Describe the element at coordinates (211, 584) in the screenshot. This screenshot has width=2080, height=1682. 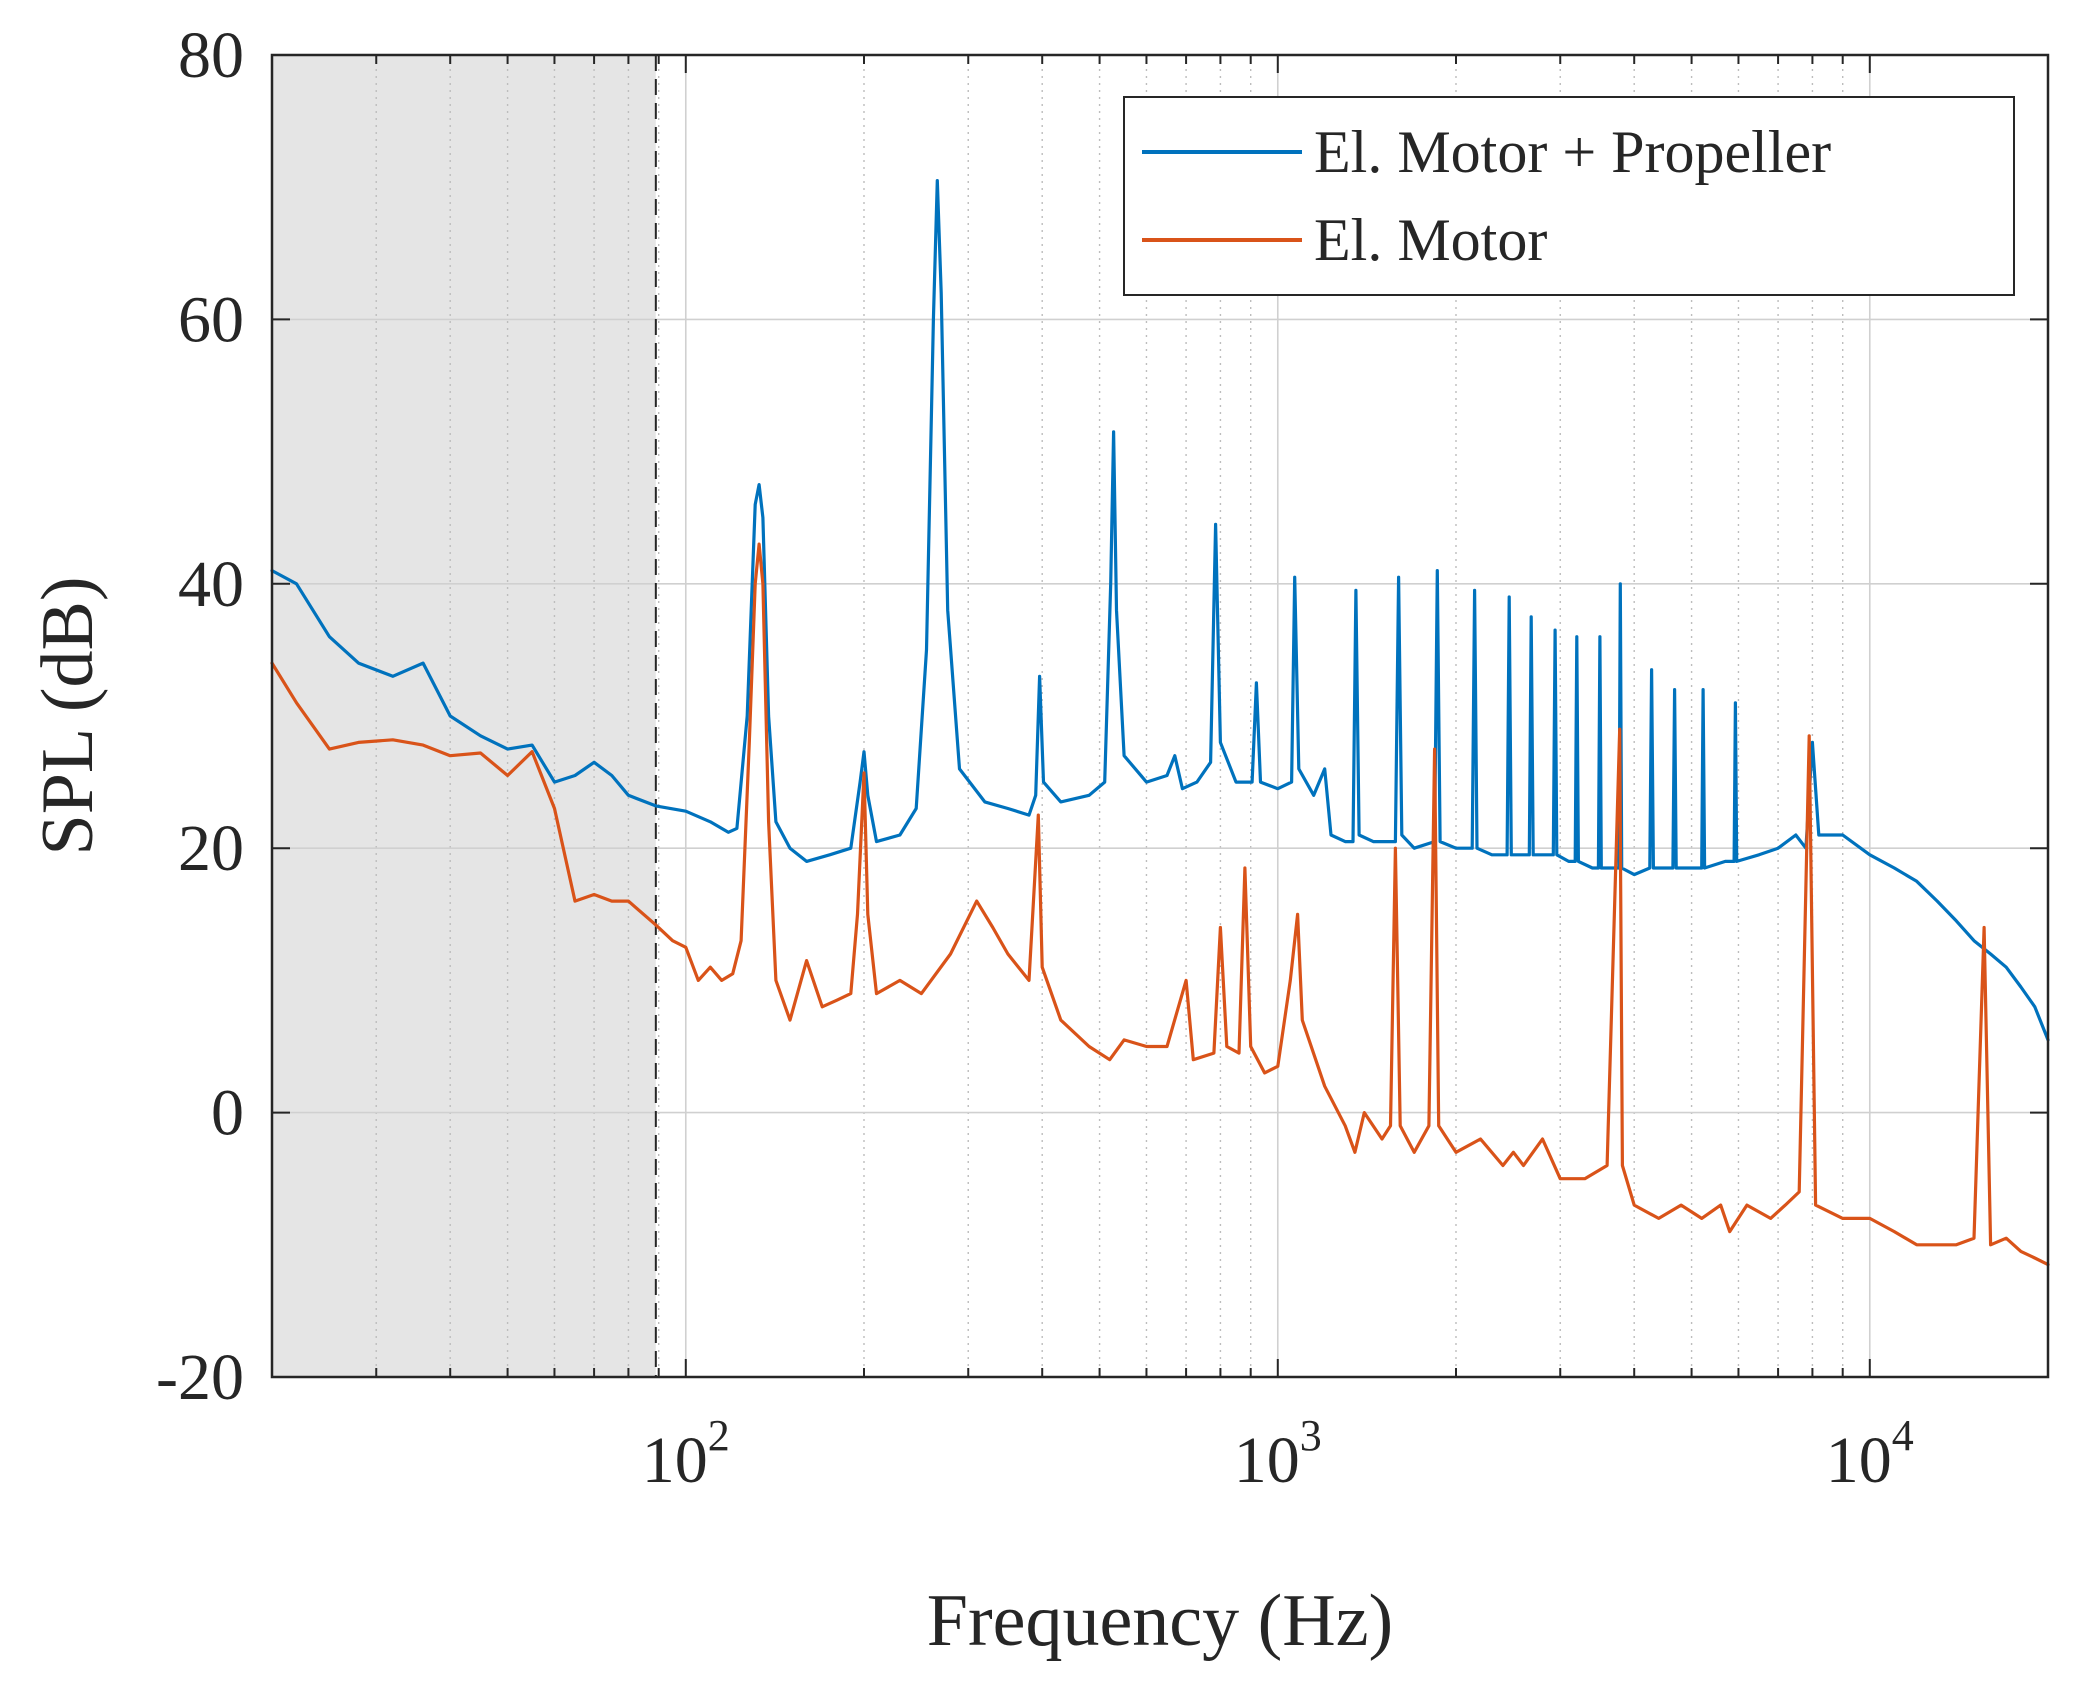
I see `y-tick-label: 40` at that location.